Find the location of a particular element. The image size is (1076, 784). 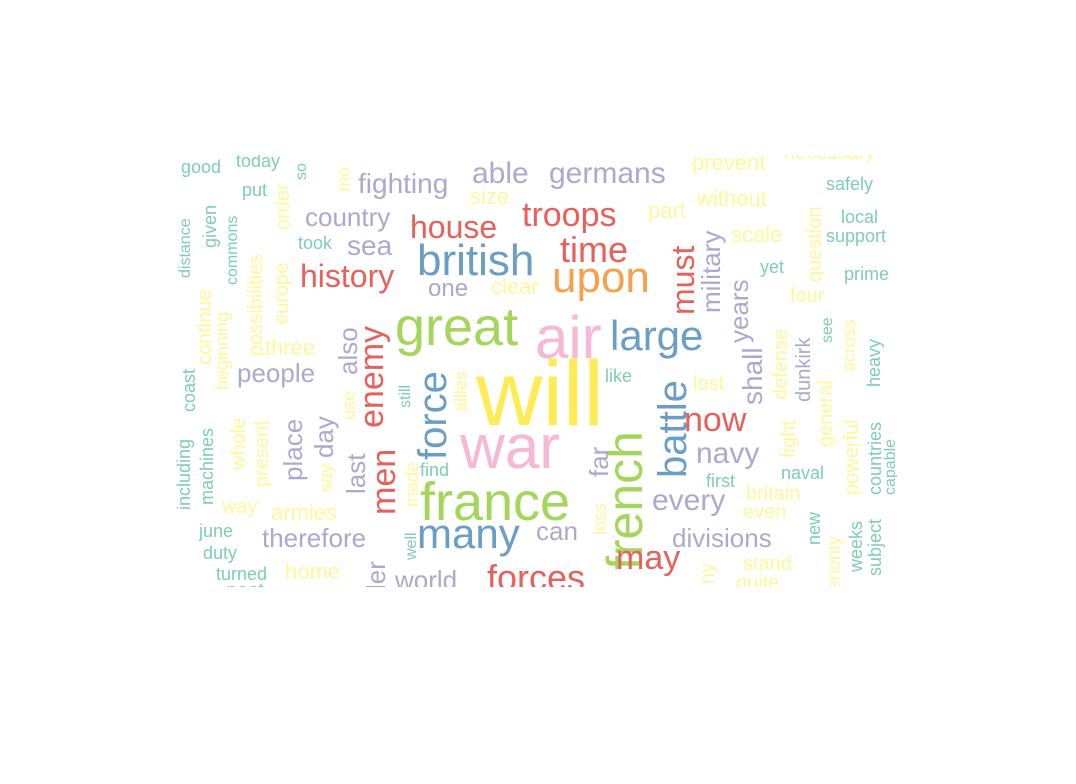

word-say: say is located at coordinates (326, 478).